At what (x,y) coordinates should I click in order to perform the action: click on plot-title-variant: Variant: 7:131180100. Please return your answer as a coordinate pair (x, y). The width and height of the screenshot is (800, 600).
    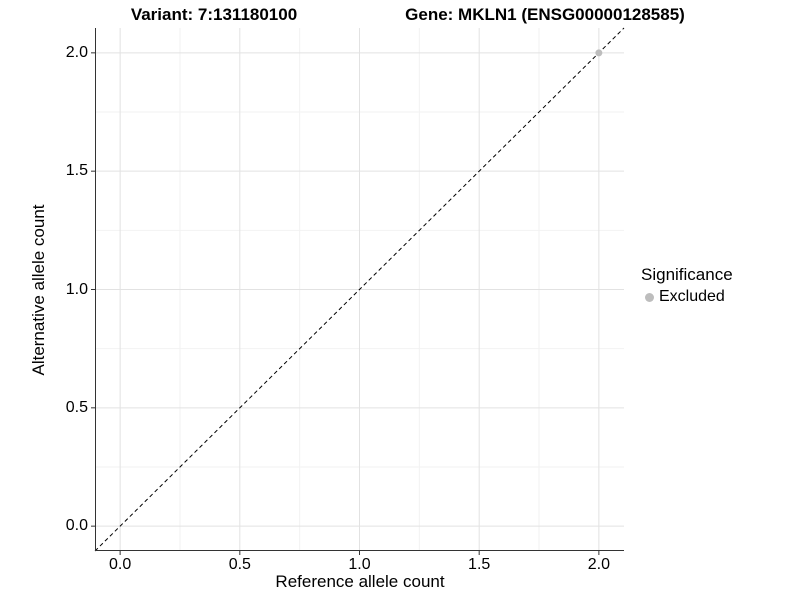
    Looking at the image, I should click on (214, 14).